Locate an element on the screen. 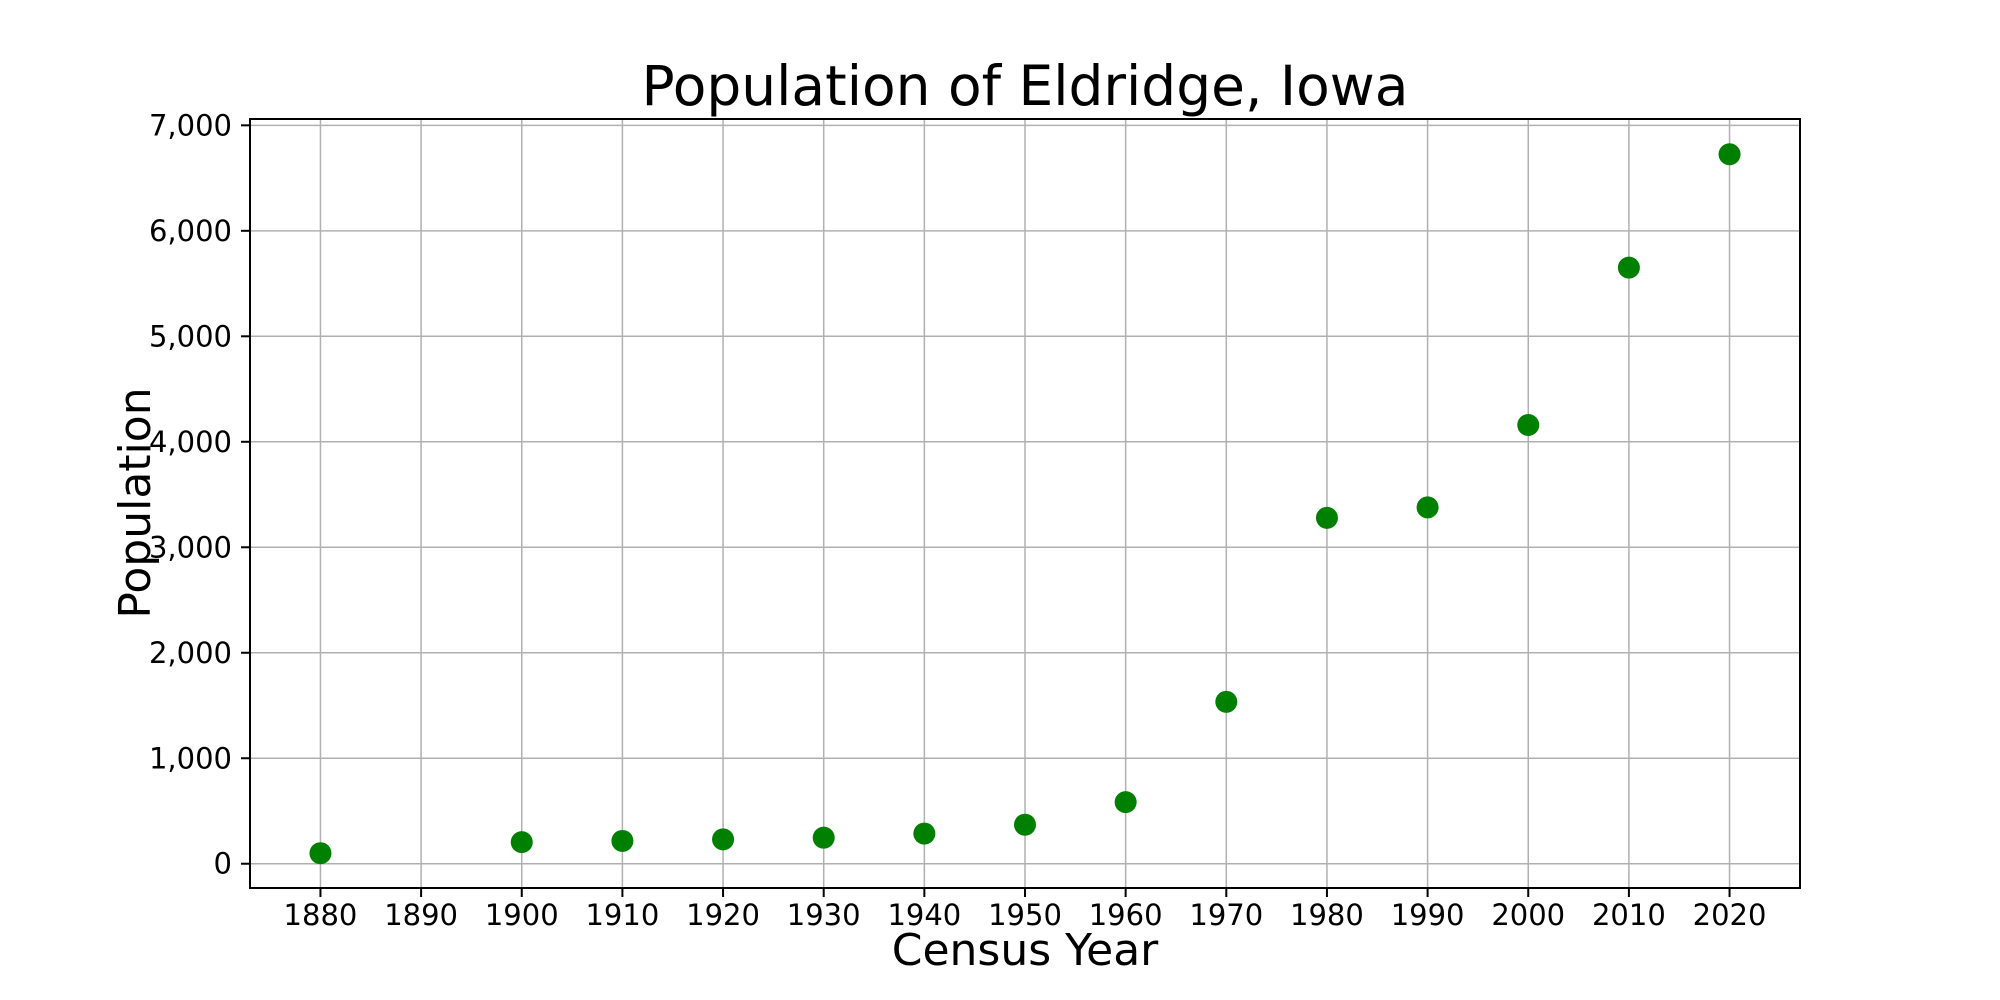  y-tick-label: 6,000 is located at coordinates (190, 231).